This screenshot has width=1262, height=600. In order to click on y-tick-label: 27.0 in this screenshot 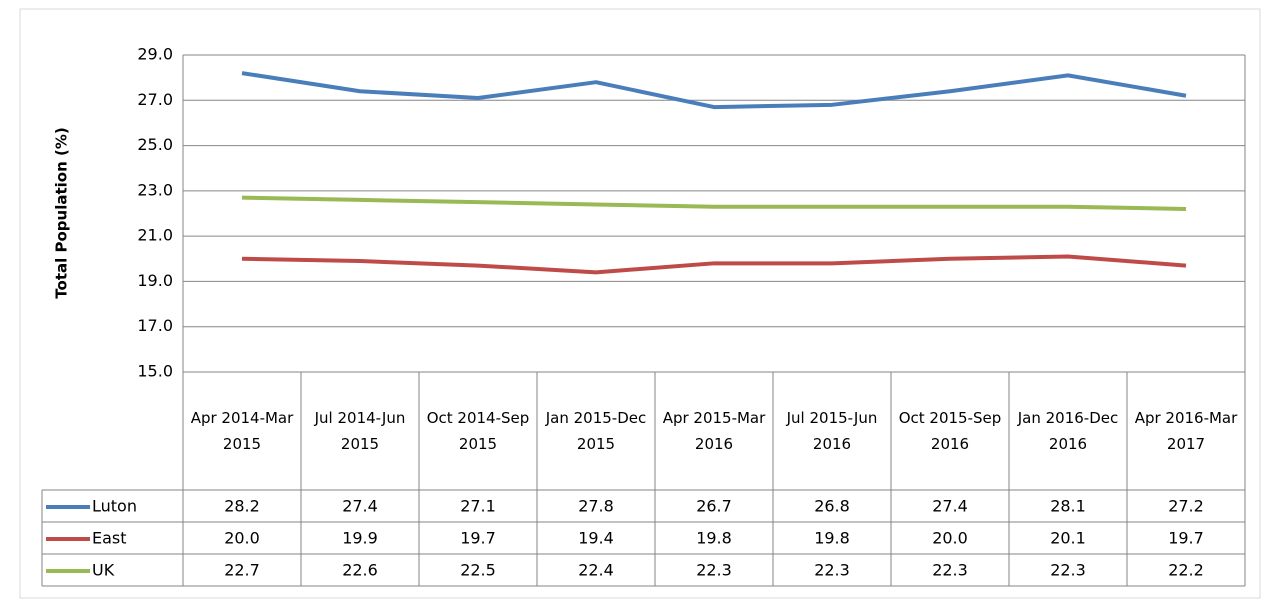, I will do `click(155, 99)`.